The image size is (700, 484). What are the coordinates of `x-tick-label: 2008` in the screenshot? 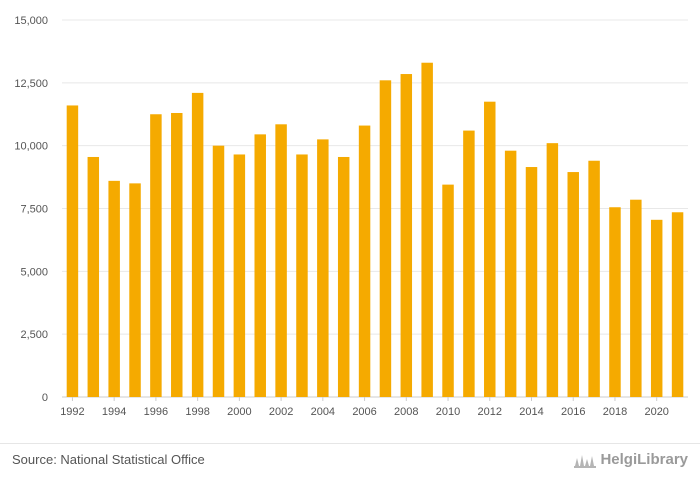 It's located at (406, 412).